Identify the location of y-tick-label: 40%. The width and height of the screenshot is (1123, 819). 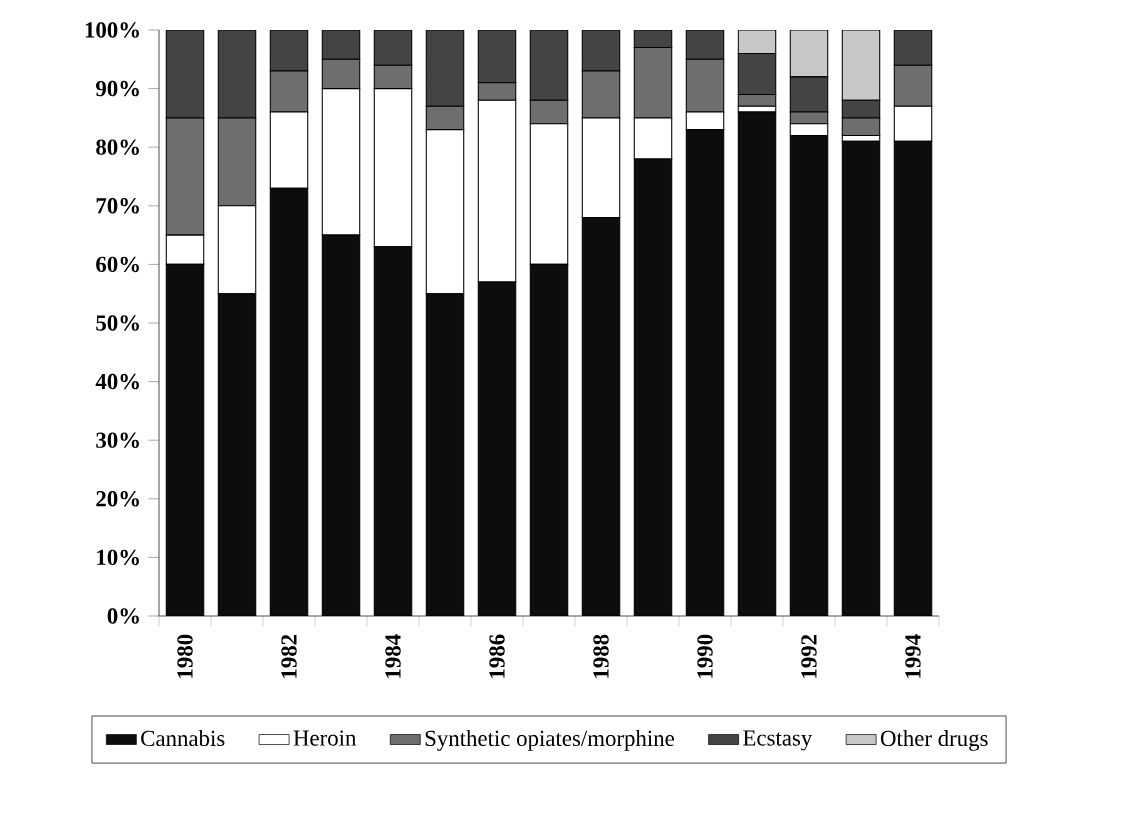
(117, 381).